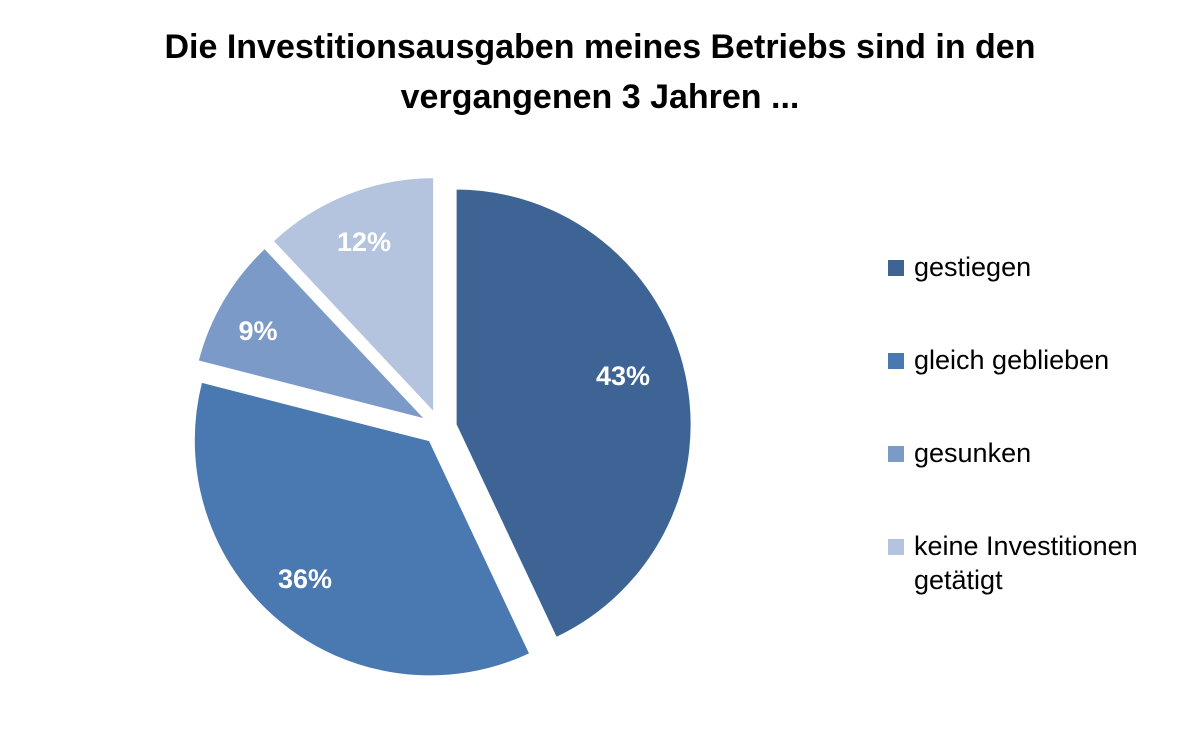 This screenshot has width=1200, height=735. What do you see at coordinates (1038, 563) in the screenshot?
I see `legend-item-keine-investitionen: keine Investitionen getätigt` at bounding box center [1038, 563].